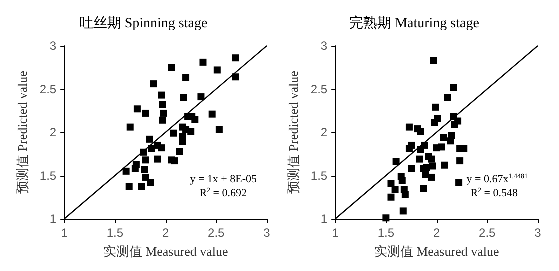  What do you see at coordinates (143, 24) in the screenshot?
I see `chart-title: 吐丝期 Spinning stage` at bounding box center [143, 24].